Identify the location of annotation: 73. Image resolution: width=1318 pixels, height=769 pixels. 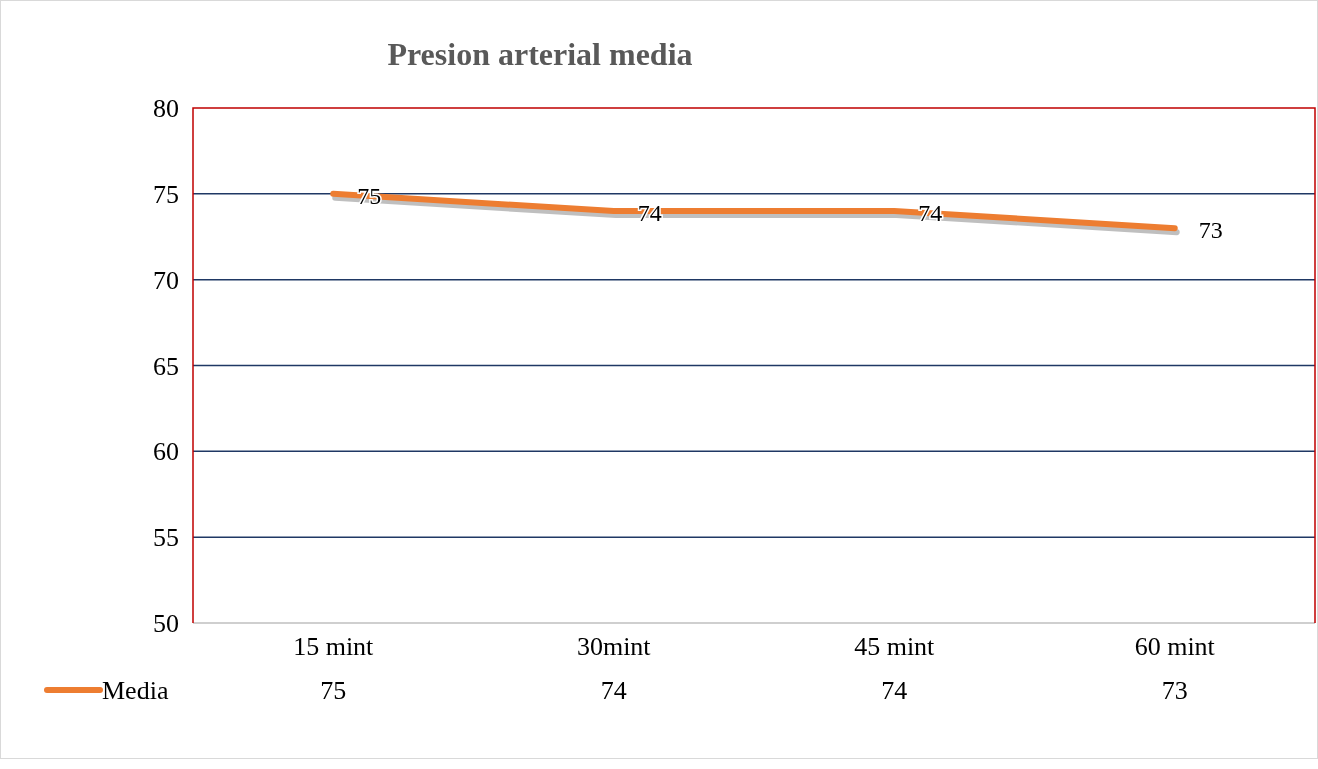
(1210, 230).